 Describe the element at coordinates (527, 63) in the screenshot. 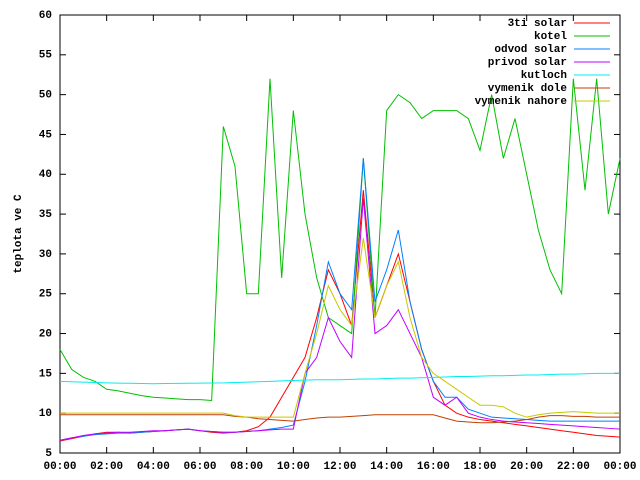

I see `legend-label: privod solar` at that location.